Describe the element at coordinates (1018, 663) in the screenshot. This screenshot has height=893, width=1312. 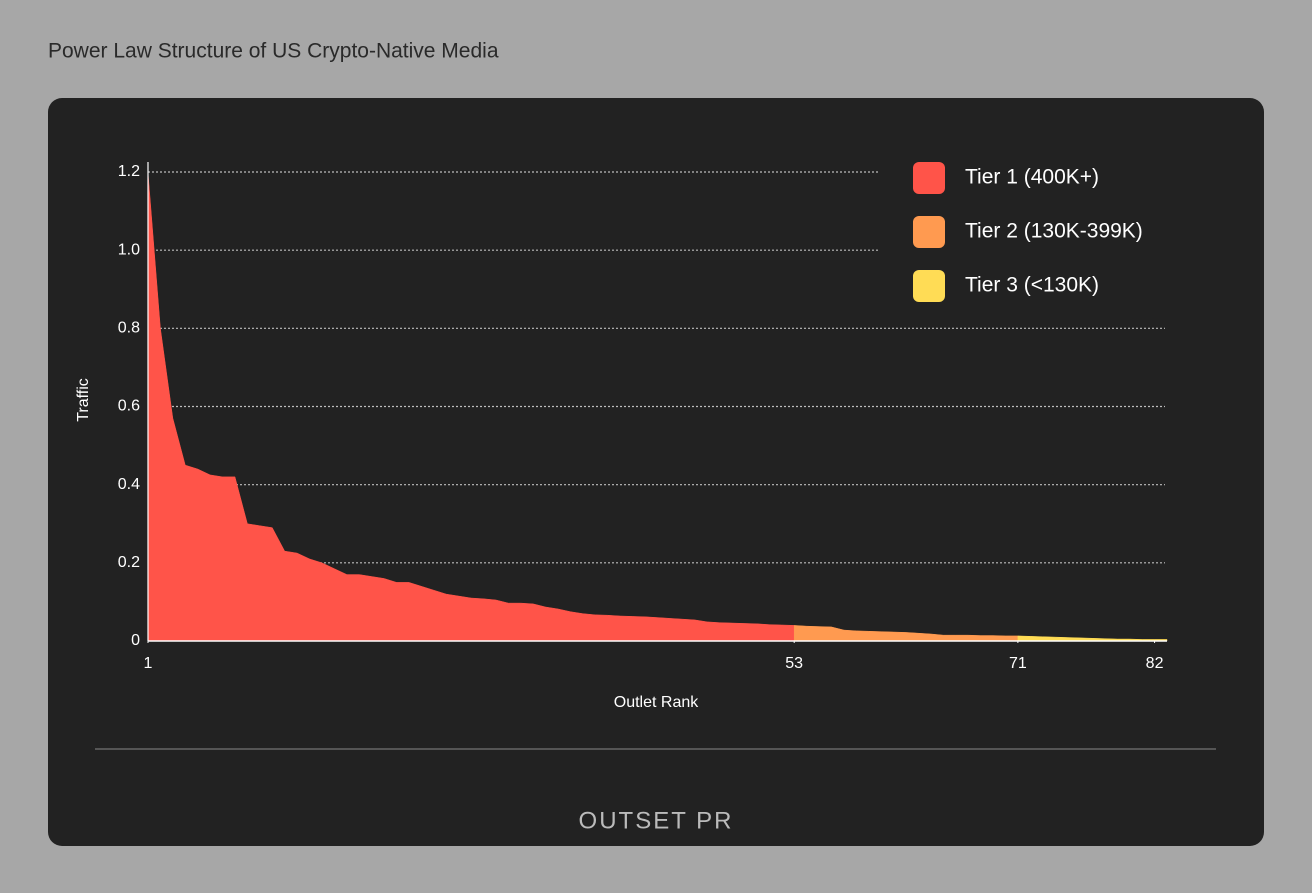
I see `x-tick-label: 71` at that location.